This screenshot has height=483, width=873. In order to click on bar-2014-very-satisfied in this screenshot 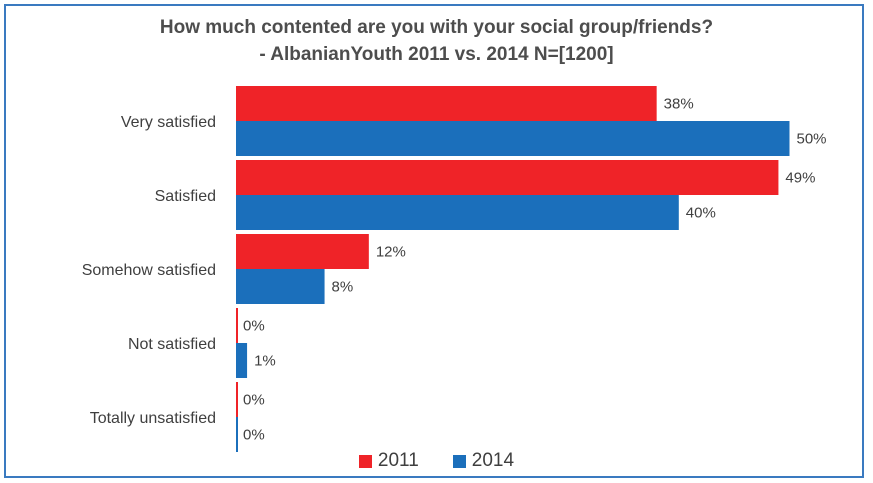, I will do `click(513, 138)`.